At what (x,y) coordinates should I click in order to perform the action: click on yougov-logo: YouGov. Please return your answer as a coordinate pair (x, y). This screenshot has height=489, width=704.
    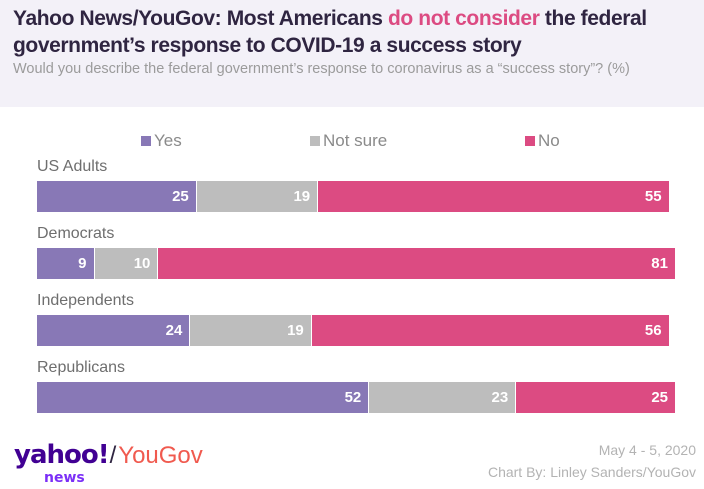
    Looking at the image, I should click on (160, 455).